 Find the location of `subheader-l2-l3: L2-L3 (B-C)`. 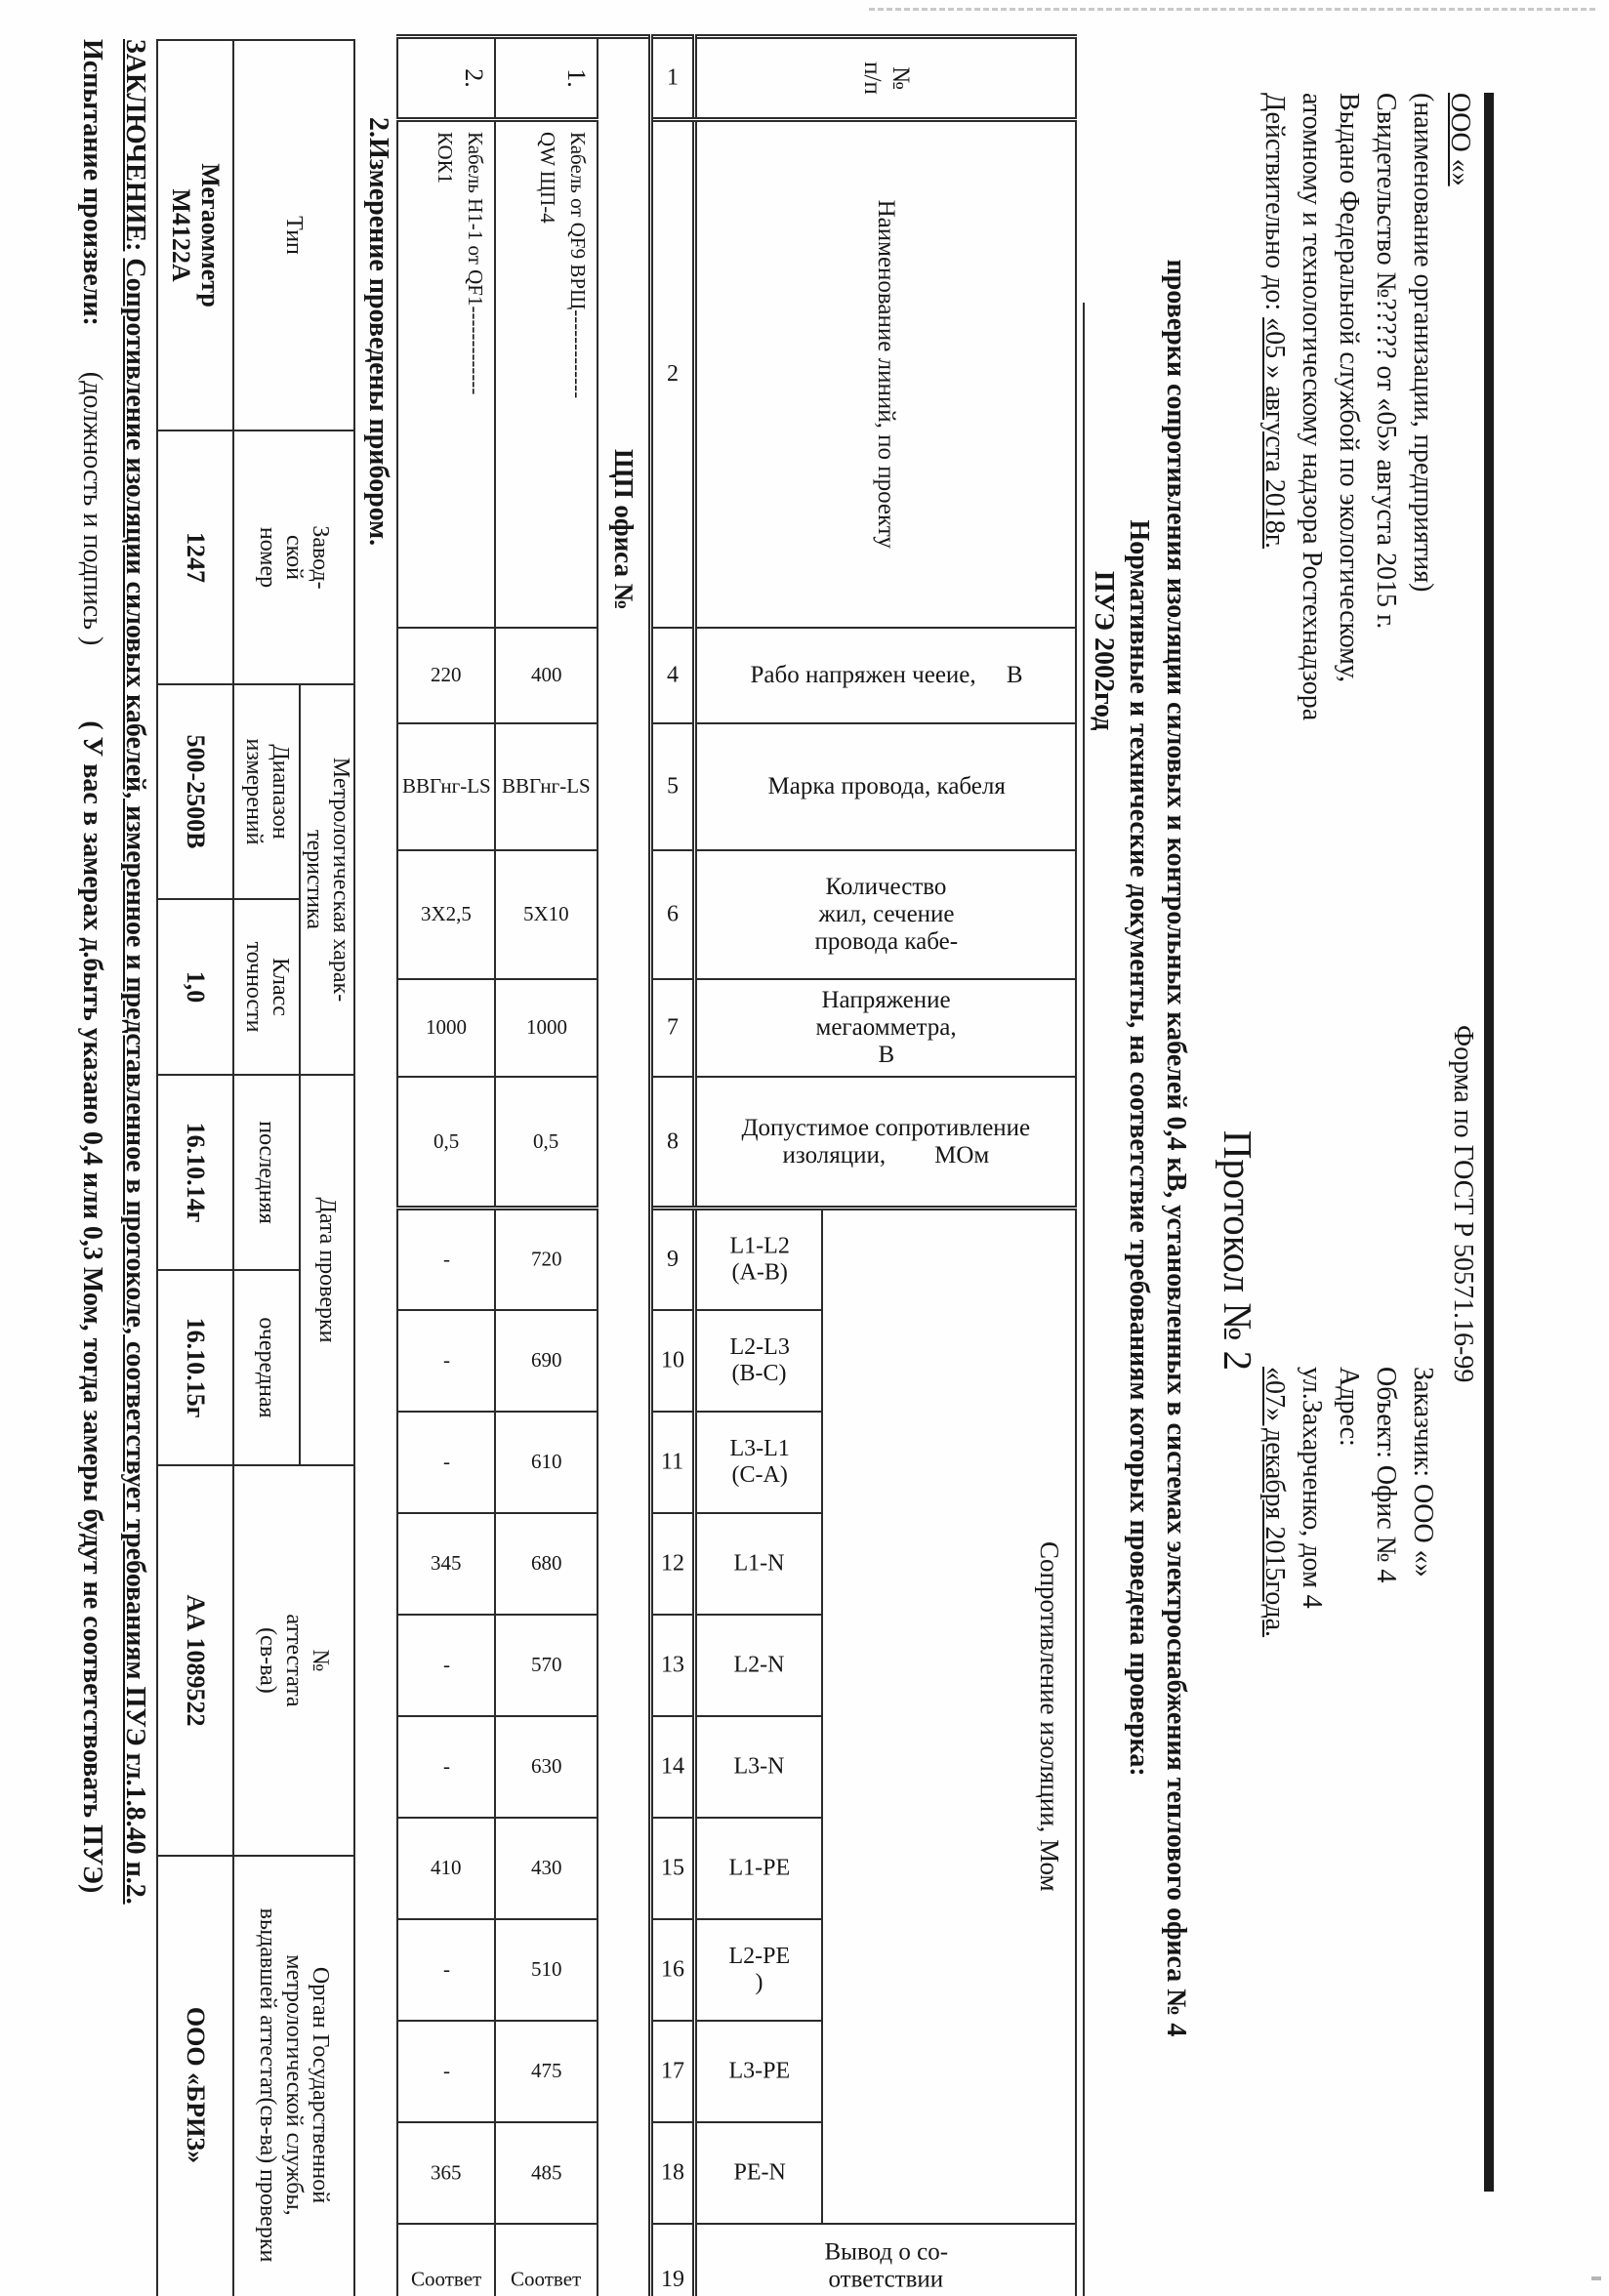

subheader-l2-l3: L2-L3 (B-C) is located at coordinates (758, 1360).